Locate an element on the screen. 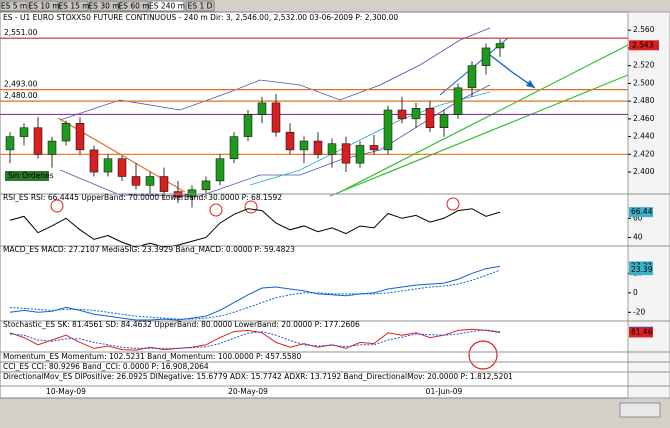  tab-label: ES 15 m is located at coordinates (73, 6).